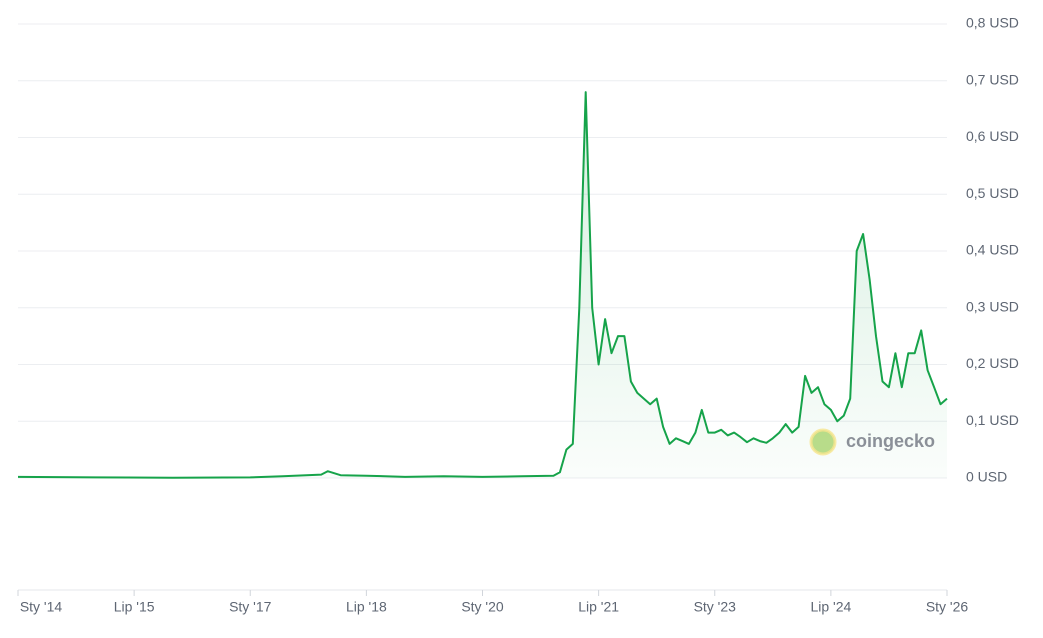 The width and height of the screenshot is (1043, 638). I want to click on y-tick-label: 0,8 USD, so click(992, 23).